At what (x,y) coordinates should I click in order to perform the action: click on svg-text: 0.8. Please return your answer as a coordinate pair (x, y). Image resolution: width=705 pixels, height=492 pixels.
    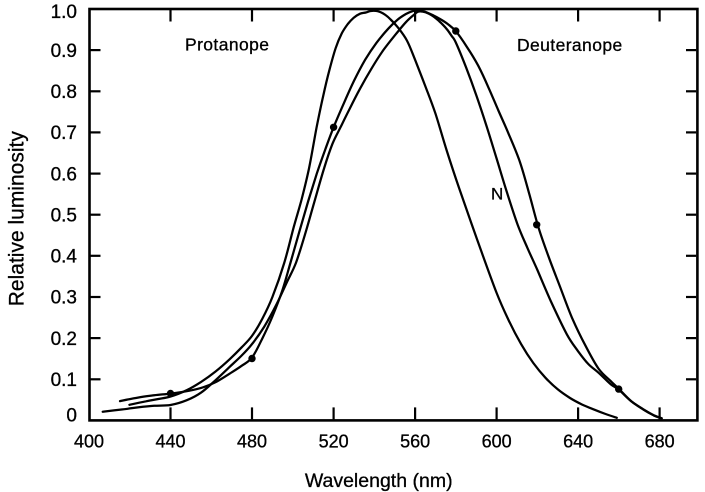
    Looking at the image, I should click on (64, 92).